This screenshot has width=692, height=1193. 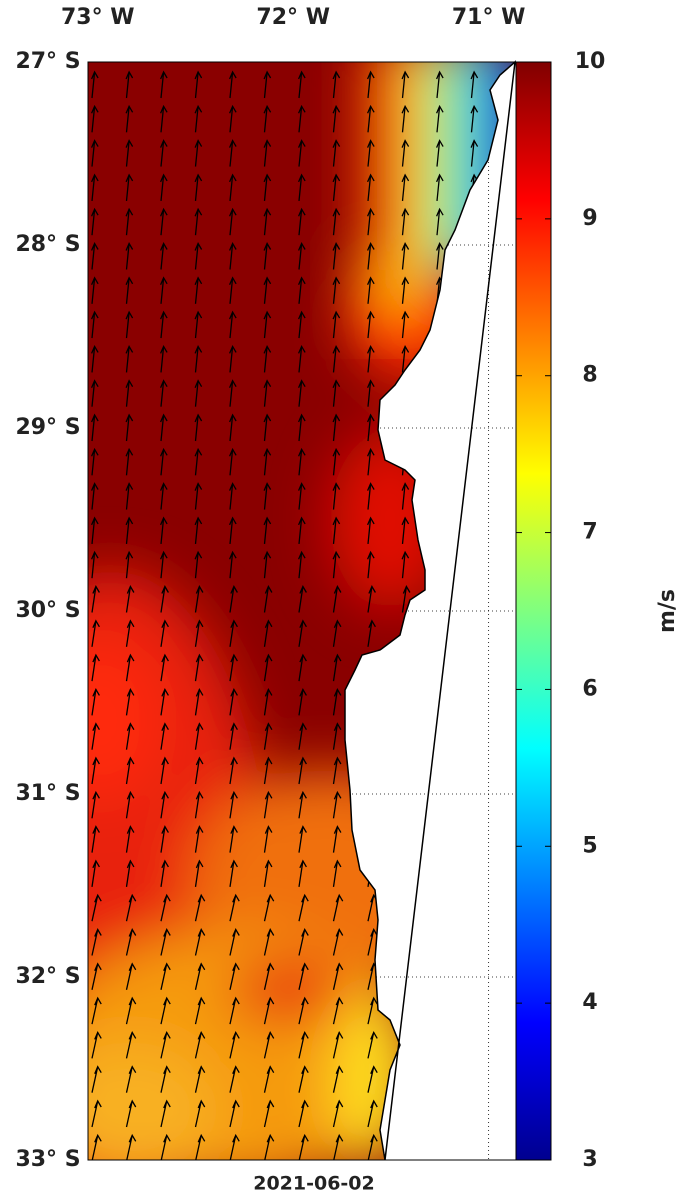 What do you see at coordinates (47, 427) in the screenshot?
I see `lat-tick-label: 29° S` at bounding box center [47, 427].